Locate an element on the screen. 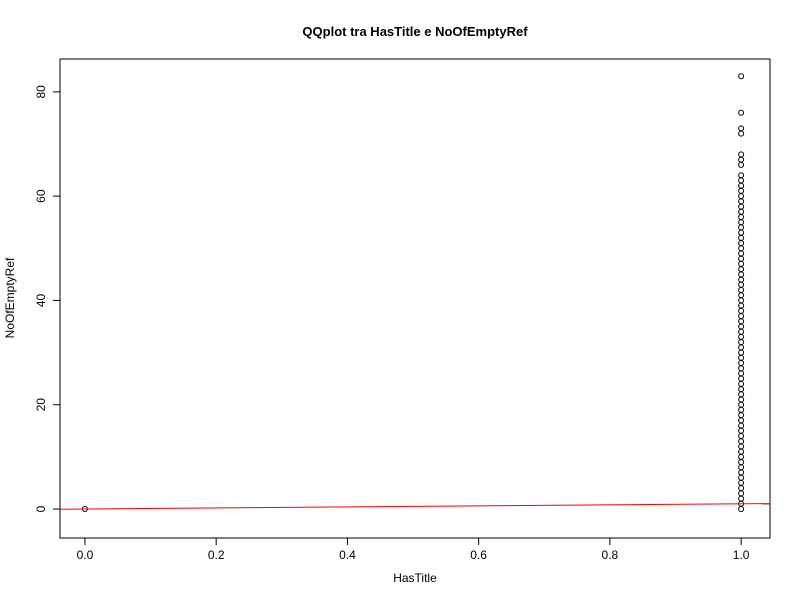 The image size is (800, 600). x-tick-label: 0.4 is located at coordinates (347, 555).